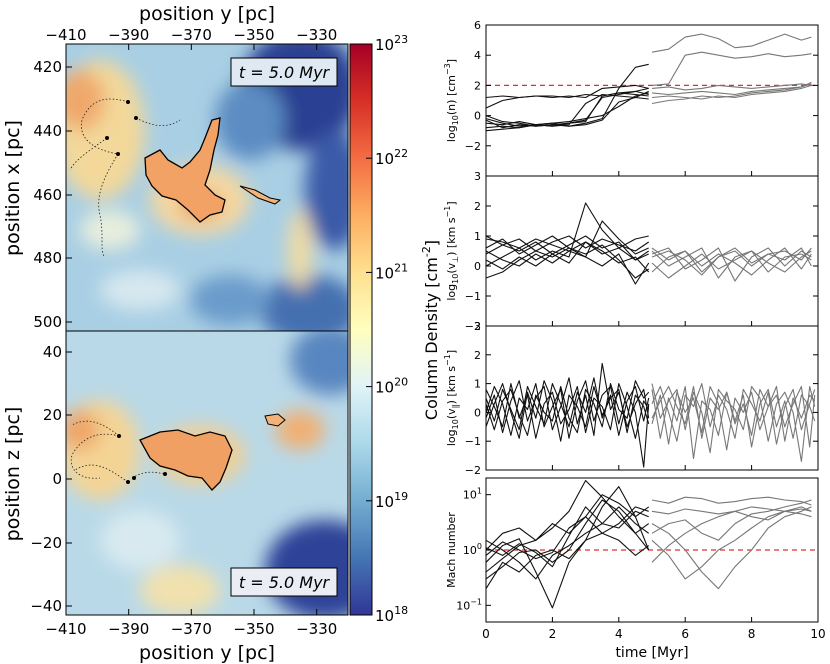  What do you see at coordinates (391, 614) in the screenshot?
I see `colorbar-tick-label: 1018` at bounding box center [391, 614].